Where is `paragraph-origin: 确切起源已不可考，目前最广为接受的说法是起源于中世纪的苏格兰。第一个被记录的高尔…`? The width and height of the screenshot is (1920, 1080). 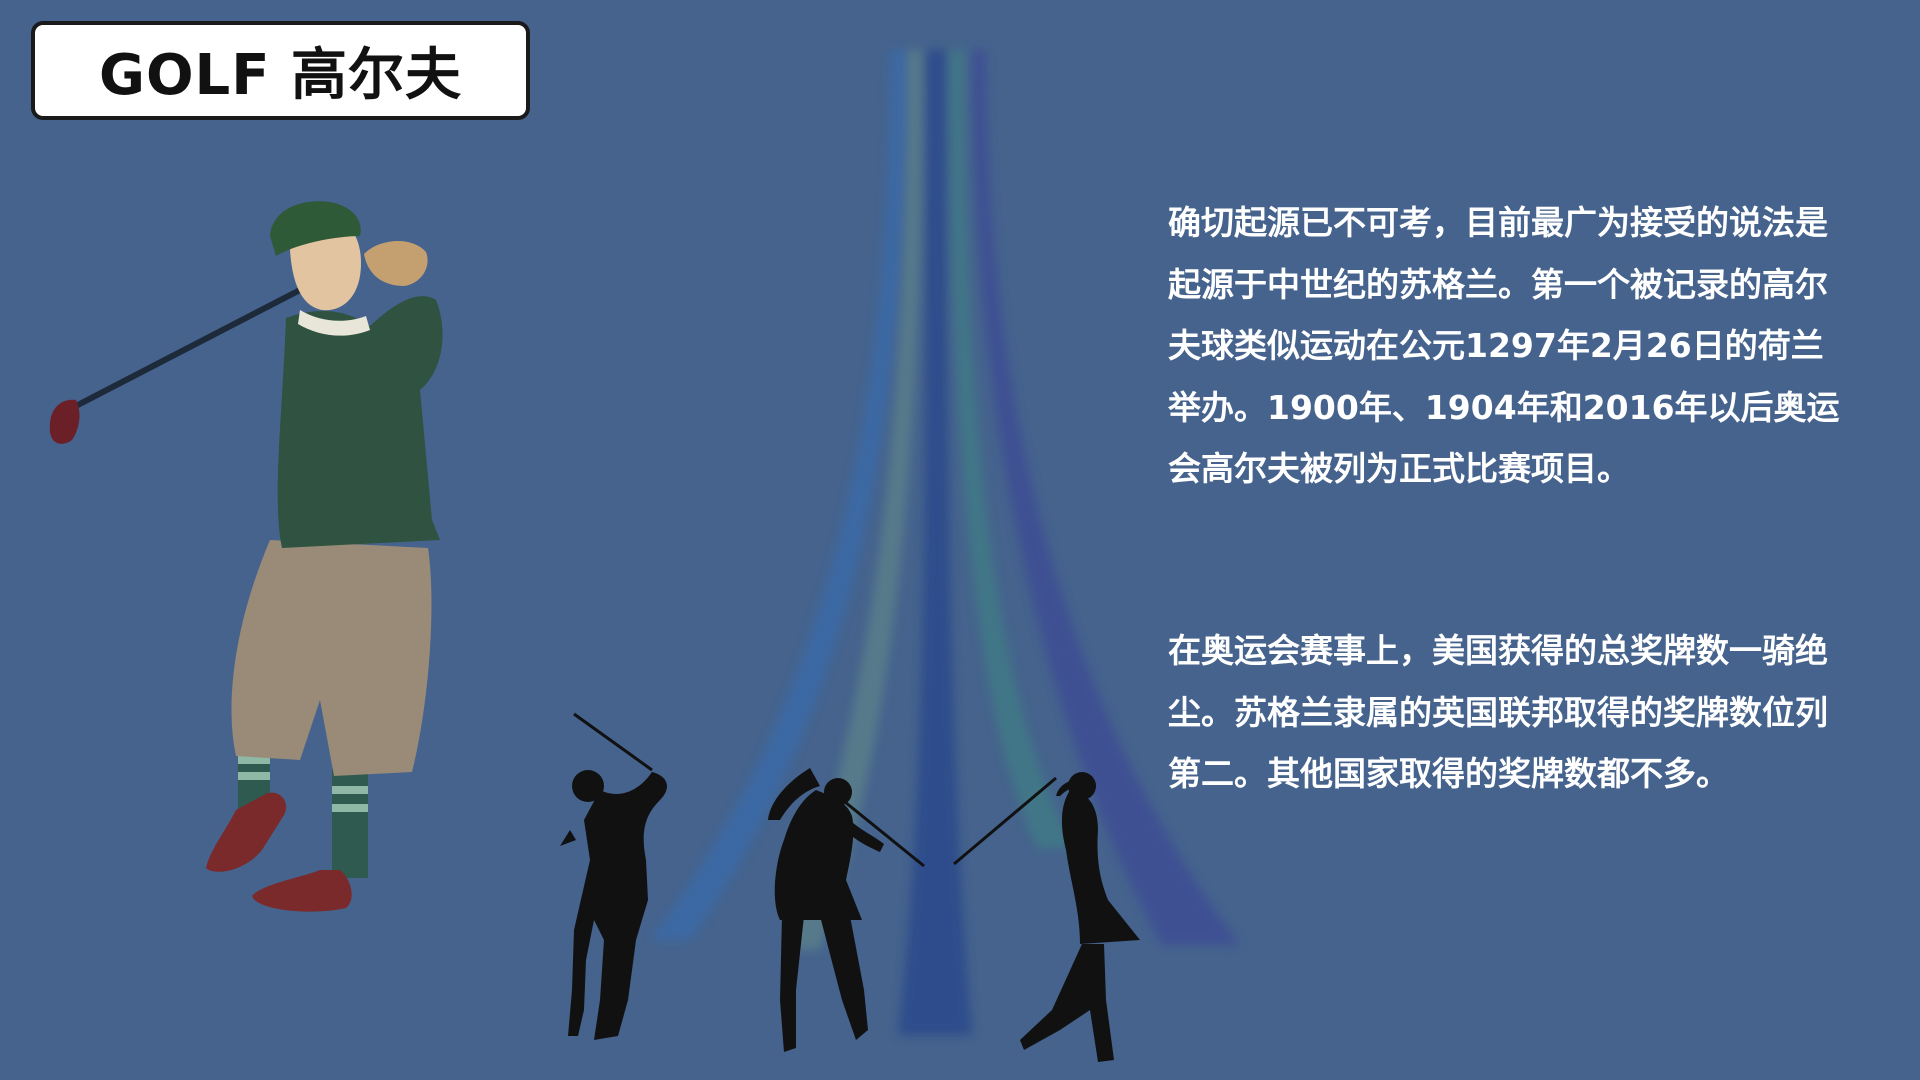
paragraph-origin: 确切起源已不可考，目前最广为接受的说法是起源于中世纪的苏格兰。第一个被记录的高尔… is located at coordinates (1504, 345).